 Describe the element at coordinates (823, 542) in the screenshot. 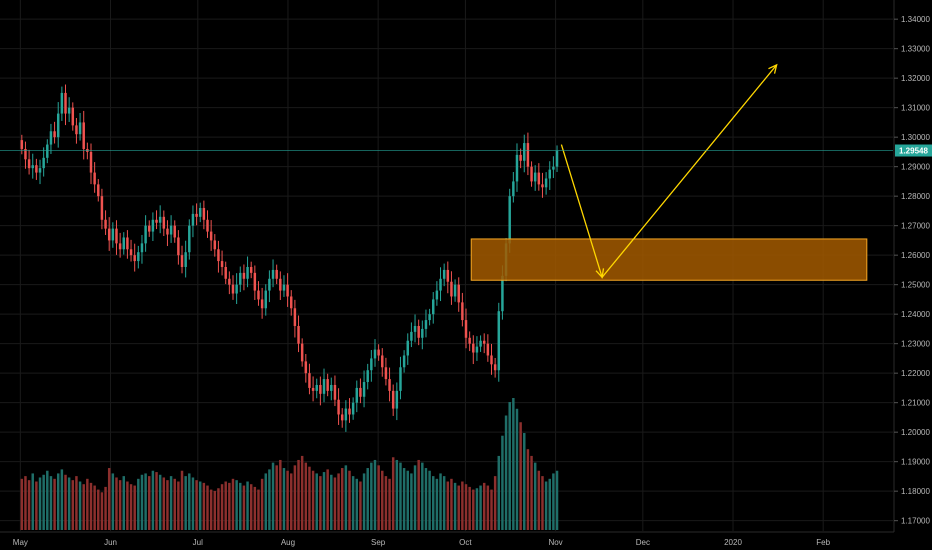

I see `x-tick-label: Feb` at that location.